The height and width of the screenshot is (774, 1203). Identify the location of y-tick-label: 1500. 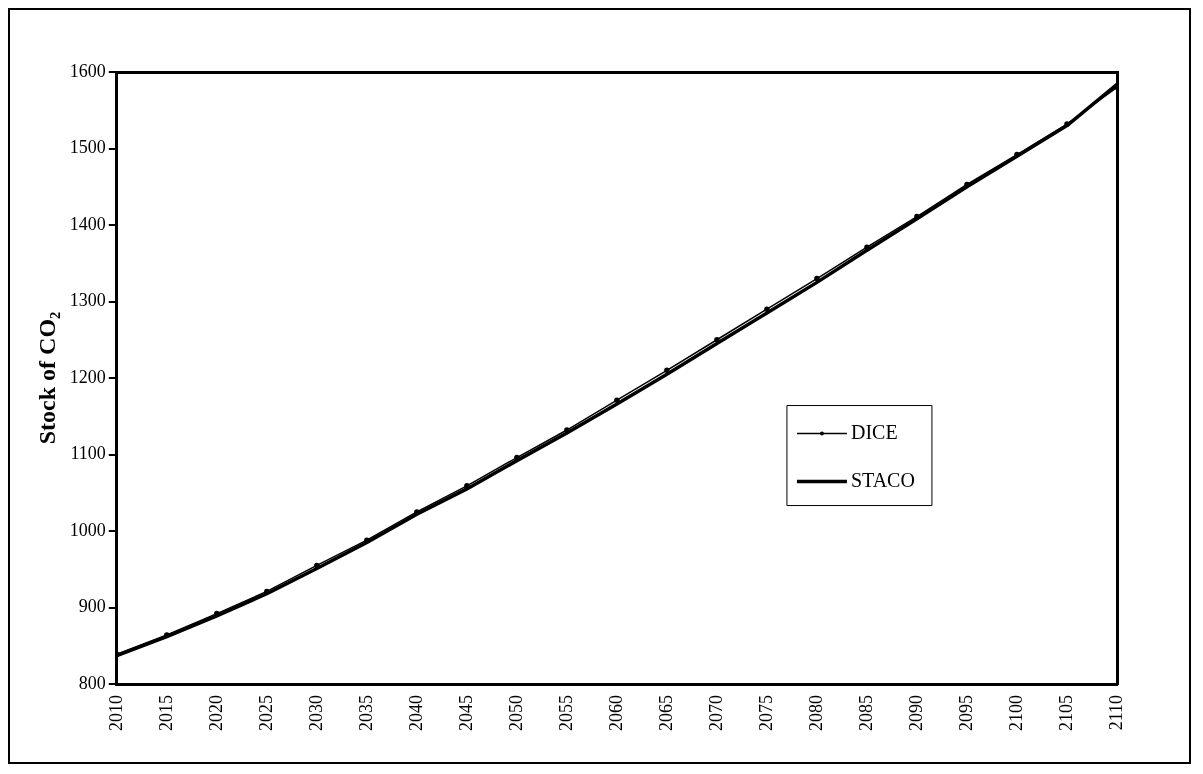
(87, 147).